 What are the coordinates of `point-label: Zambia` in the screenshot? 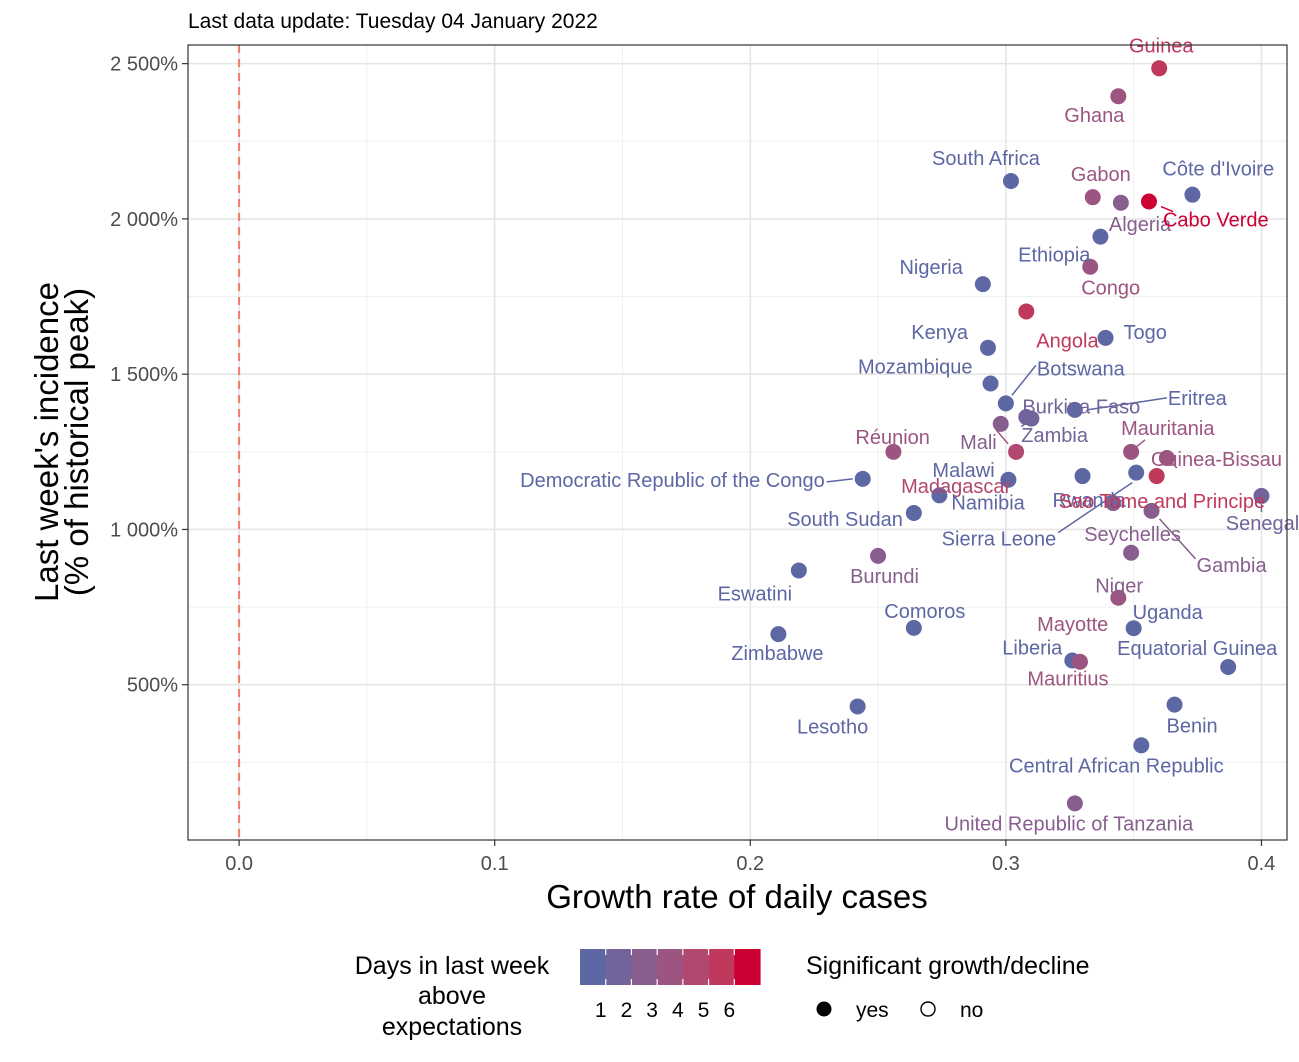 It's located at (1055, 436).